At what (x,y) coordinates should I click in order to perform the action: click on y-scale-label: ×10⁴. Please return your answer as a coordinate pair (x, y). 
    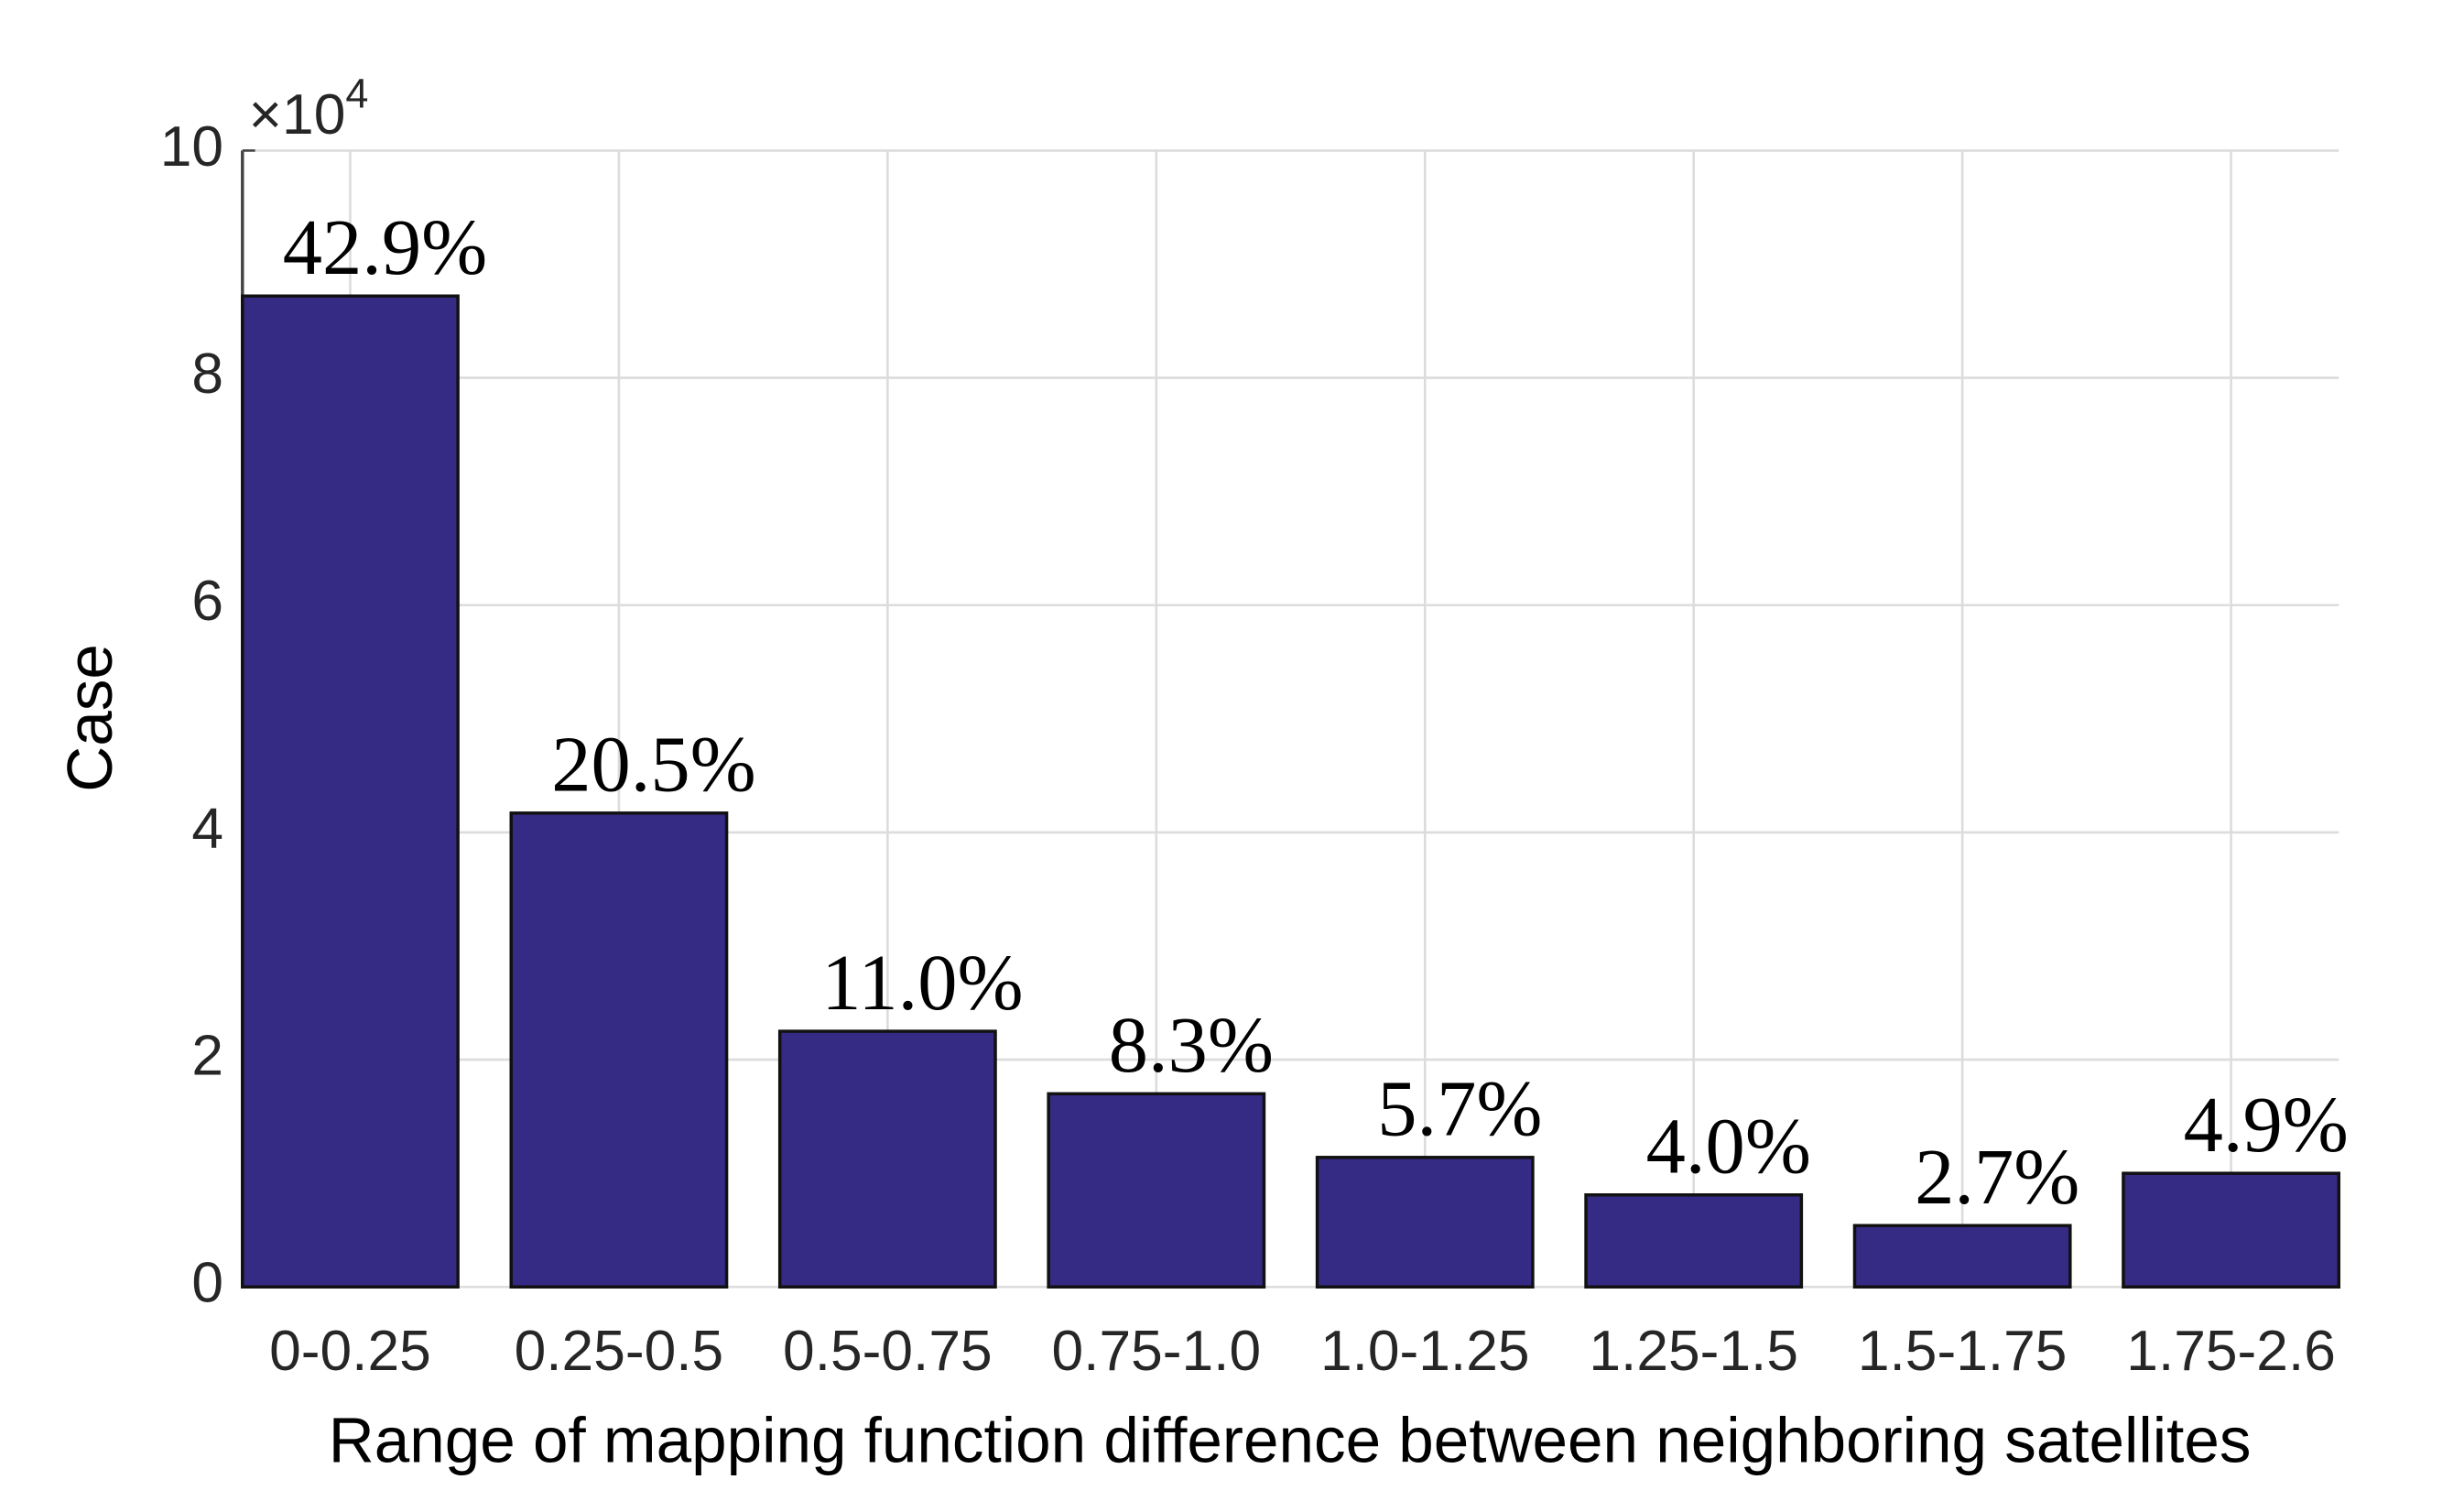
    Looking at the image, I should click on (309, 108).